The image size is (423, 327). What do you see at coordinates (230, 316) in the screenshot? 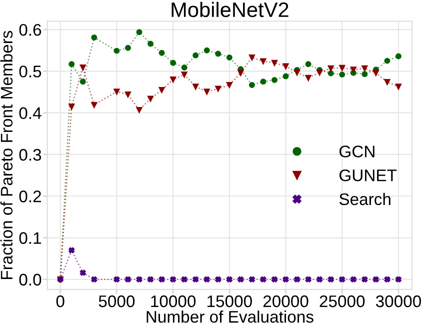
I see `x-axis-title: Number of Evaluations` at bounding box center [230, 316].